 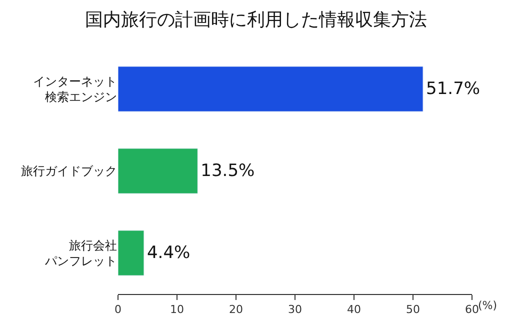 What do you see at coordinates (413, 309) in the screenshot?
I see `x-tick-label: 50` at bounding box center [413, 309].